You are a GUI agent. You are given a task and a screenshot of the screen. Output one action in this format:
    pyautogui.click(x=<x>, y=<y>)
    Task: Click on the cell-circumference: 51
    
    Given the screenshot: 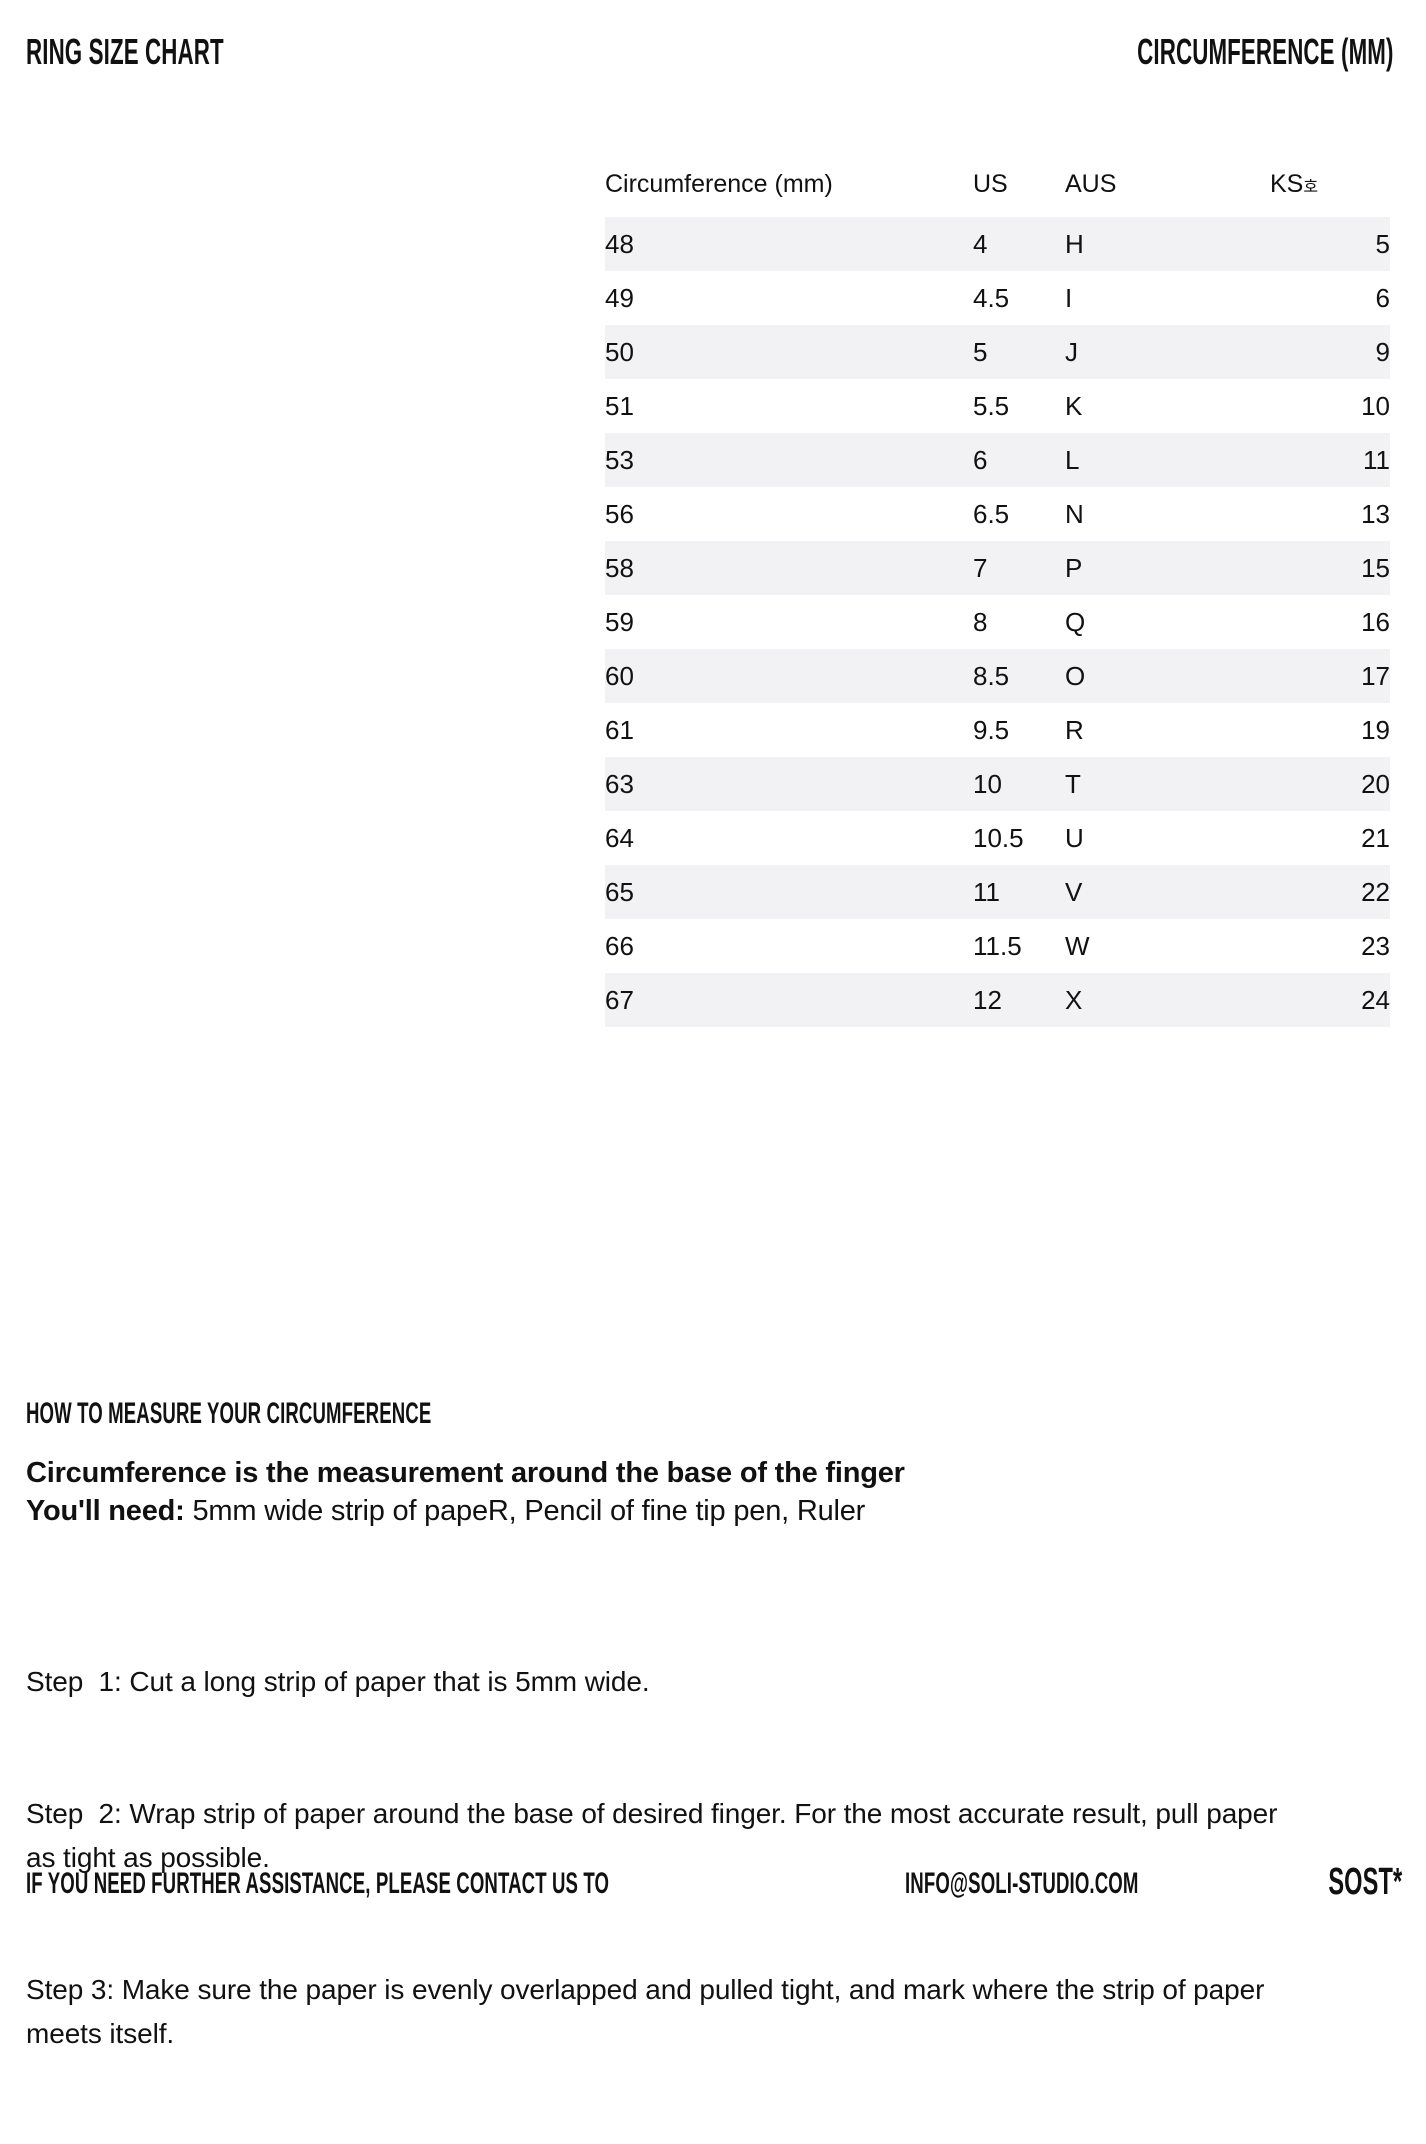 What is the action you would take?
    pyautogui.click(x=619, y=405)
    